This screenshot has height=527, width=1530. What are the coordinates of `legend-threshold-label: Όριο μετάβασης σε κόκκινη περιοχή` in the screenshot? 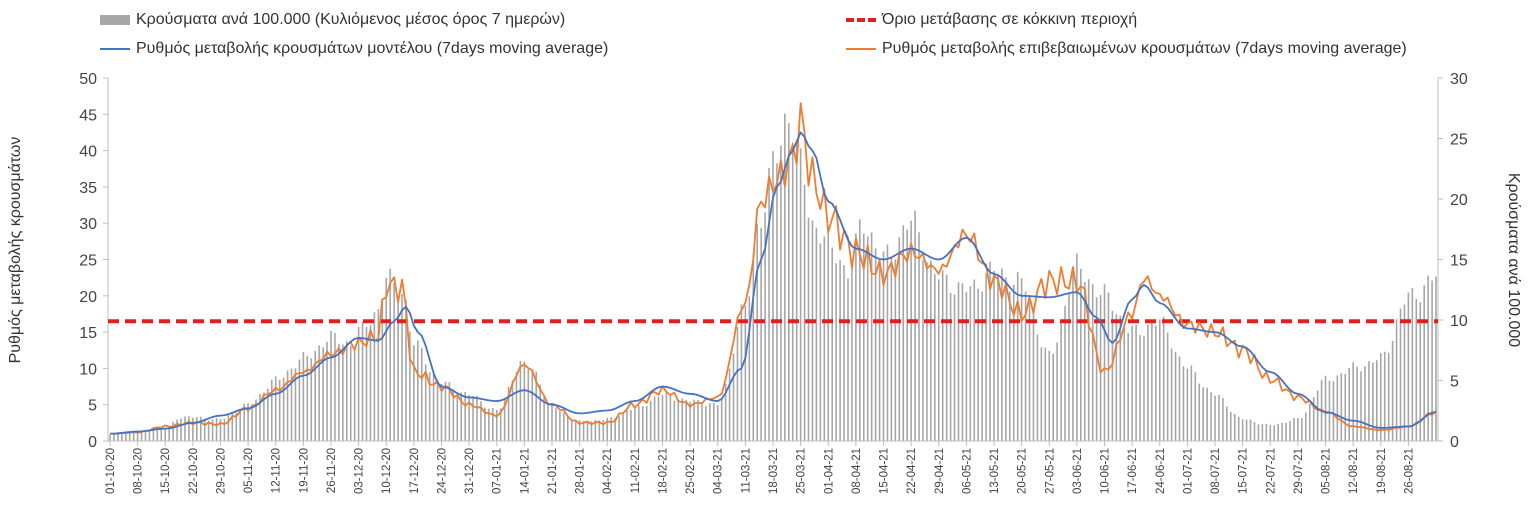 It's located at (1010, 19).